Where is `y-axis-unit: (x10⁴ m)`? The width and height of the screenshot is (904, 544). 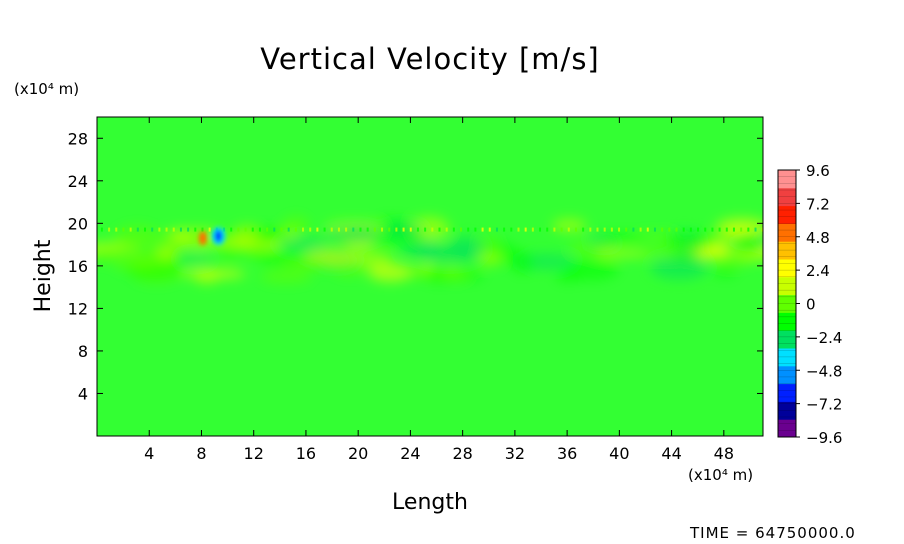 y-axis-unit: (x10⁴ m) is located at coordinates (47, 89).